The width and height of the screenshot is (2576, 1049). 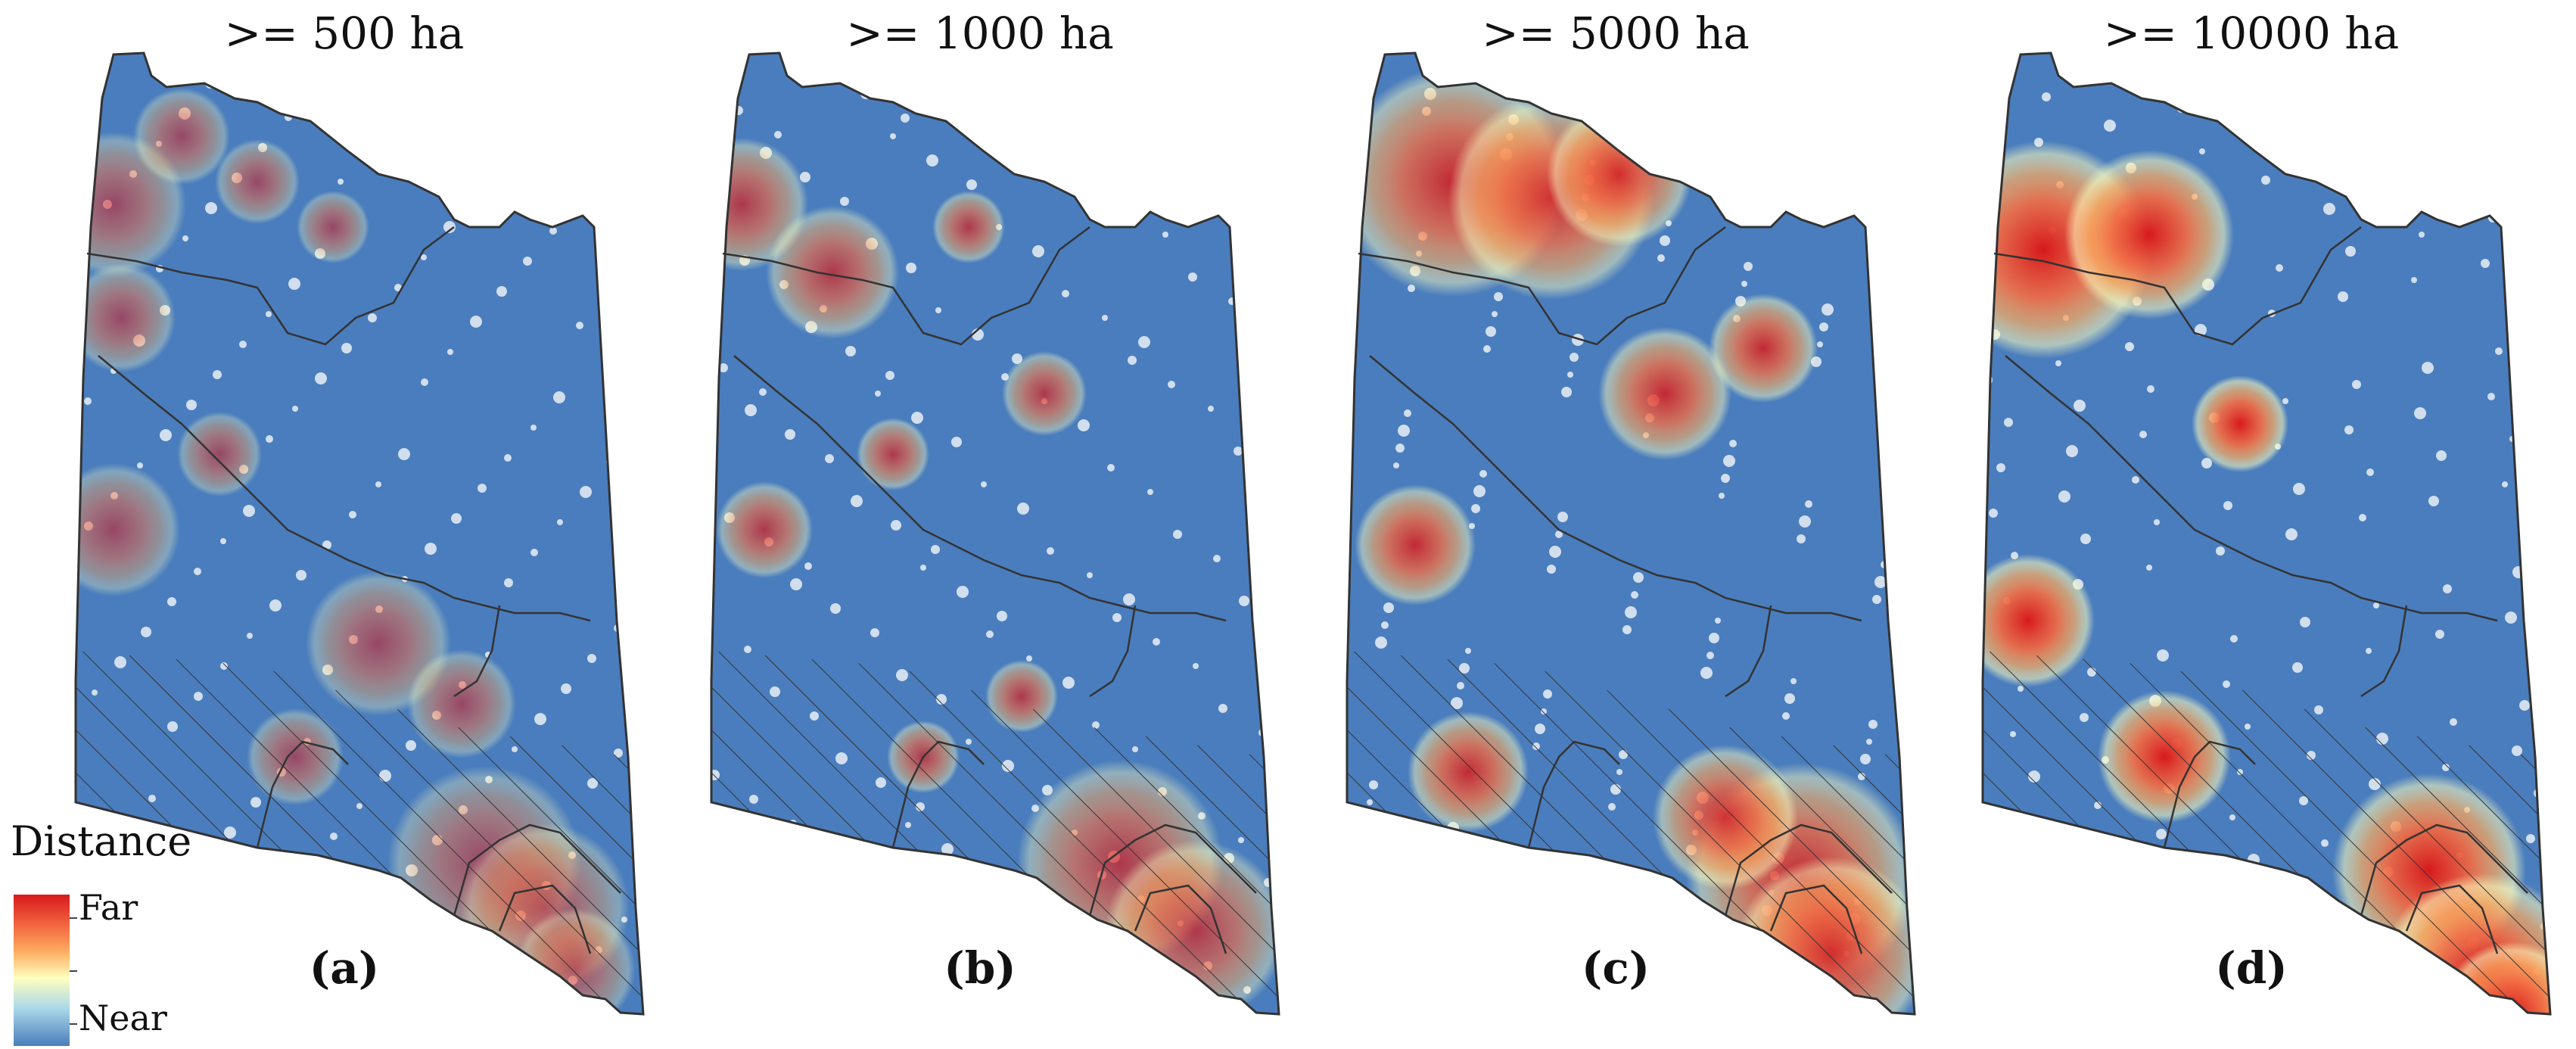 What do you see at coordinates (2251, 33) in the screenshot?
I see `panel-title: >= 10000 ha` at bounding box center [2251, 33].